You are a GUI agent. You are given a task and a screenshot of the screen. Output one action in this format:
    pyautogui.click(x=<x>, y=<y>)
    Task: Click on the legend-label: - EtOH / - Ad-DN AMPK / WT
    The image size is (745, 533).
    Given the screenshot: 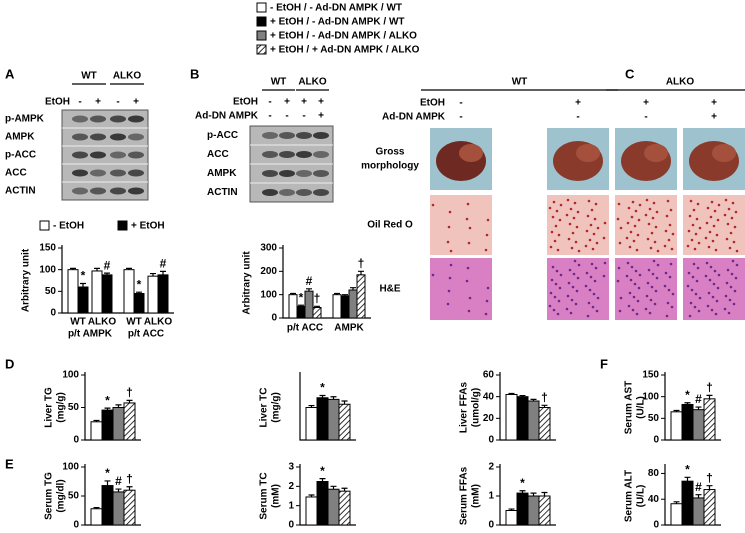 What is the action you would take?
    pyautogui.click(x=336, y=8)
    